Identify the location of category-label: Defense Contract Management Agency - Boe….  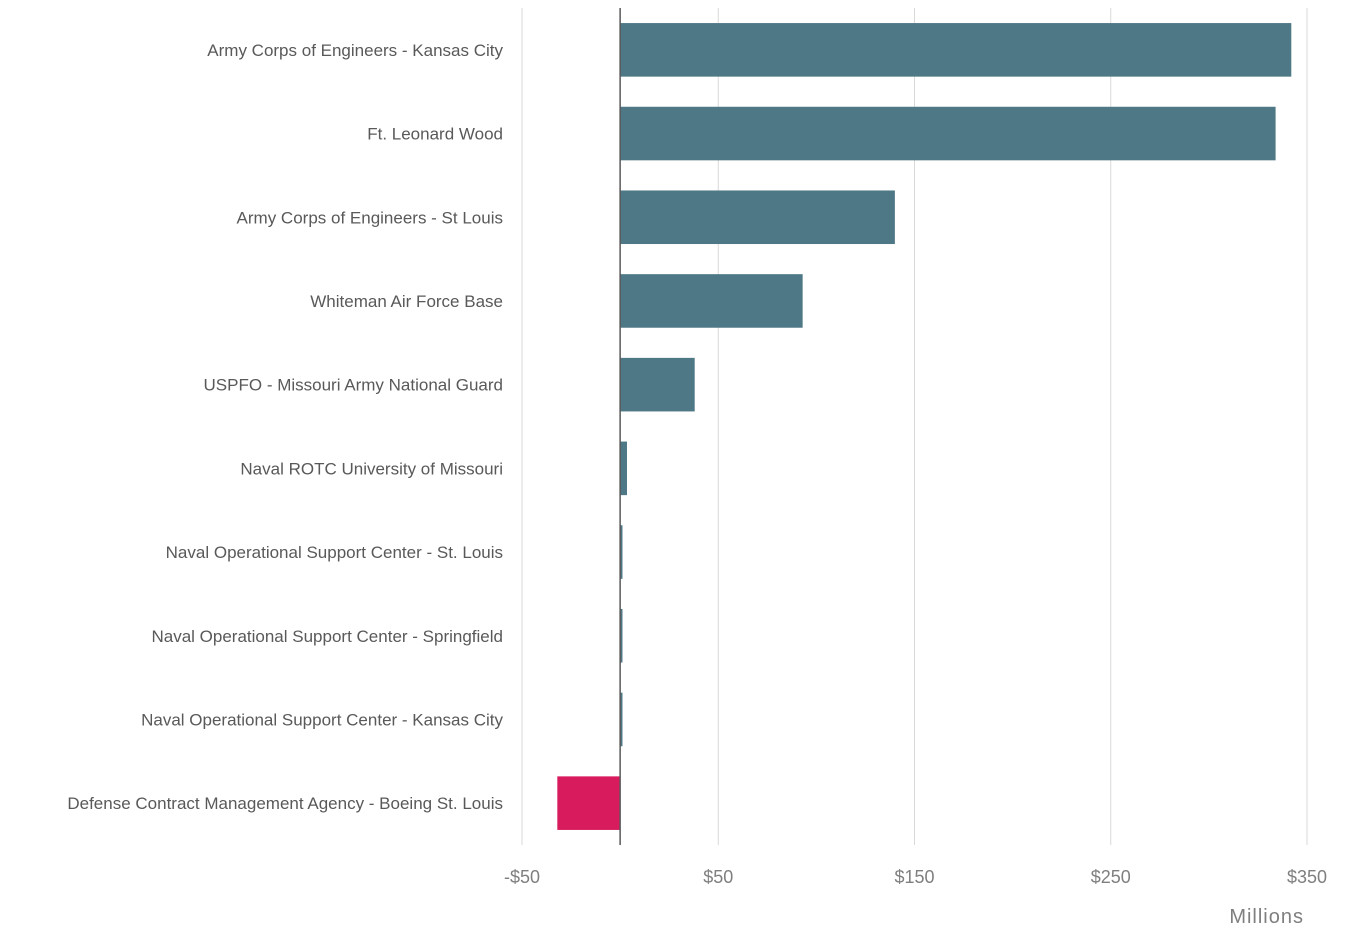
(285, 803).